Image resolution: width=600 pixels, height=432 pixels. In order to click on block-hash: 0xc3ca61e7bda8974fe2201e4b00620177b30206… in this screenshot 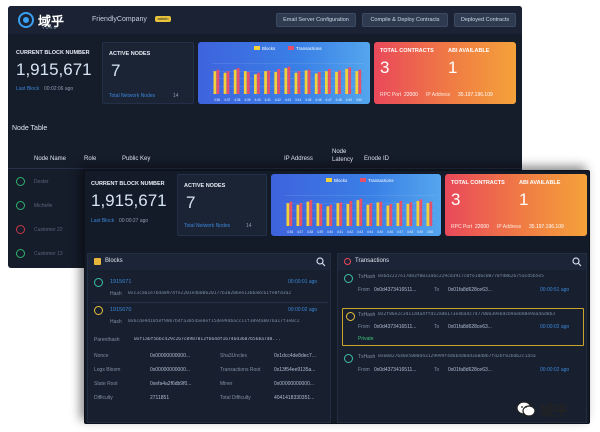, I will do `click(210, 293)`.